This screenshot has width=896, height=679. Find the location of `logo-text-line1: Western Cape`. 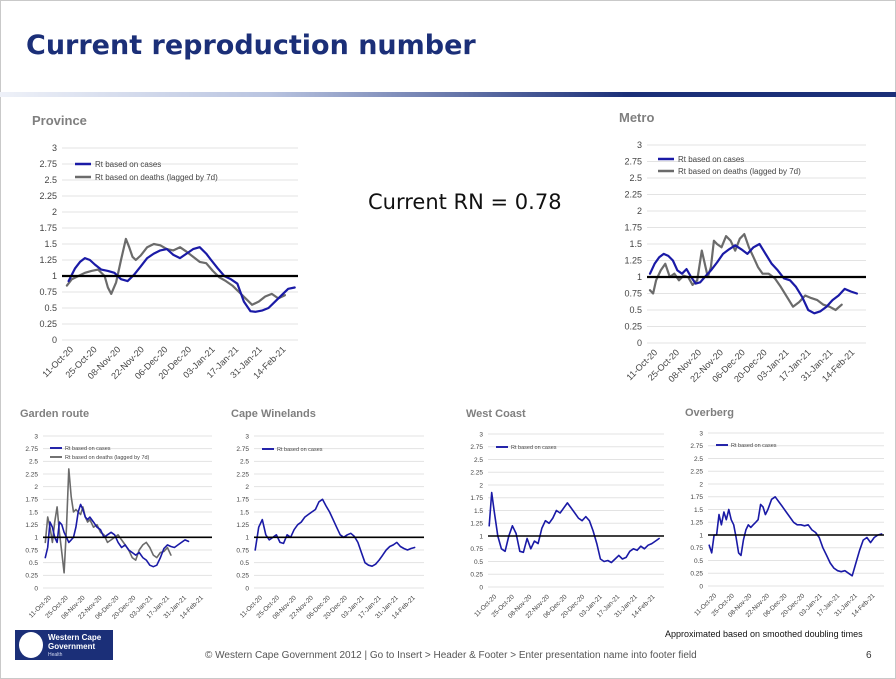

logo-text-line1: Western Cape is located at coordinates (75, 637).